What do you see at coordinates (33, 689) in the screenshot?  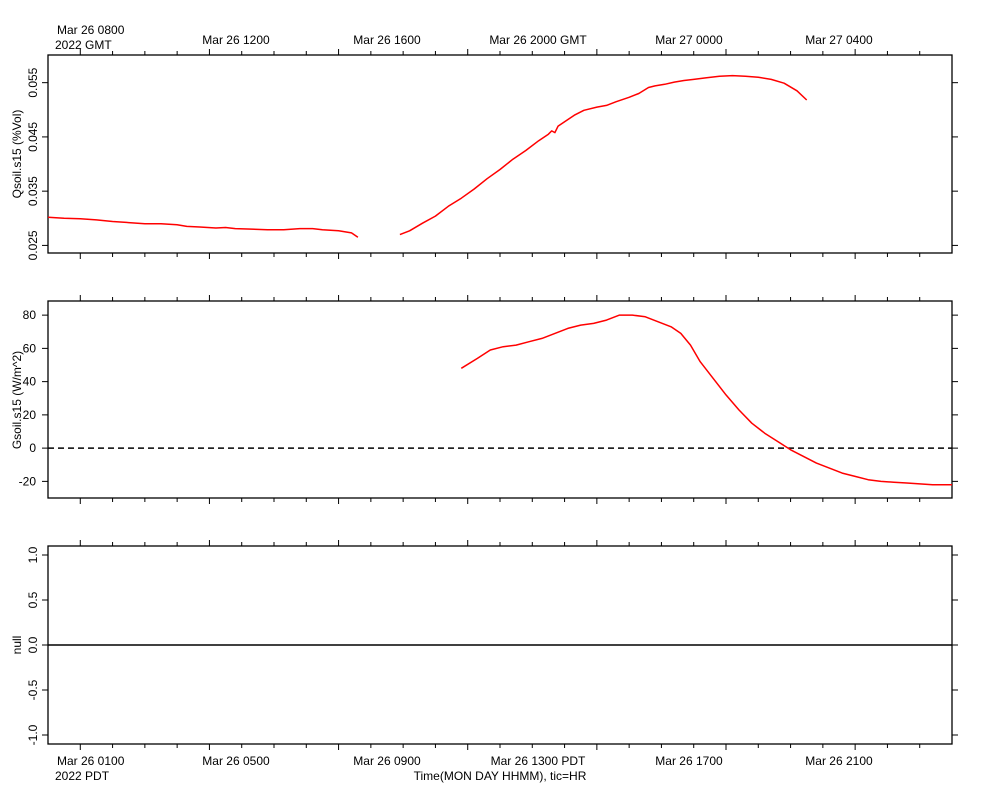 I see `y-tick-label: -0.5` at bounding box center [33, 689].